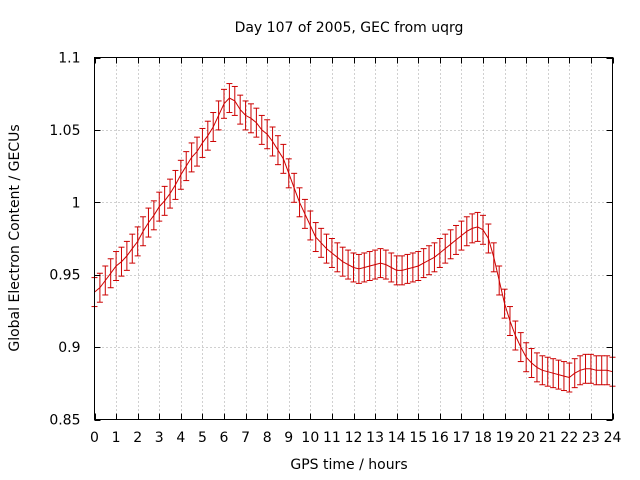  I want to click on x-tick-label: 22, so click(569, 438).